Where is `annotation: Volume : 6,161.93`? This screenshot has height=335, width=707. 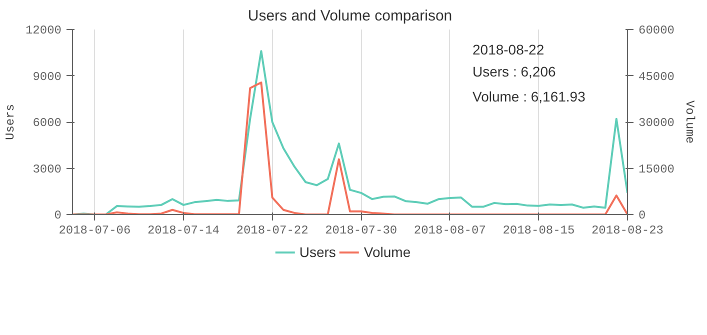
annotation: Volume : 6,161.93 is located at coordinates (529, 96).